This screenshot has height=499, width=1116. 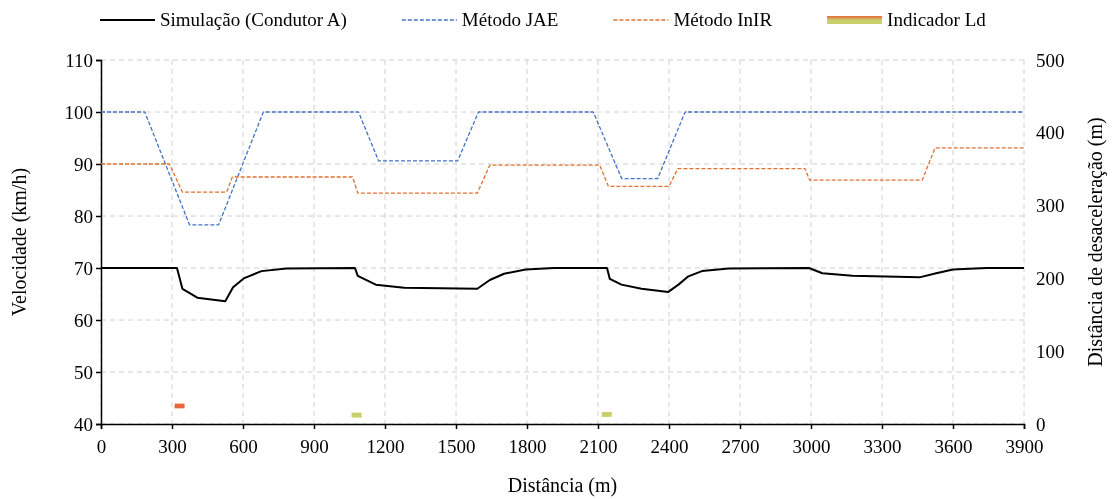 I want to click on y-tick-label: 100, so click(x=78, y=112).